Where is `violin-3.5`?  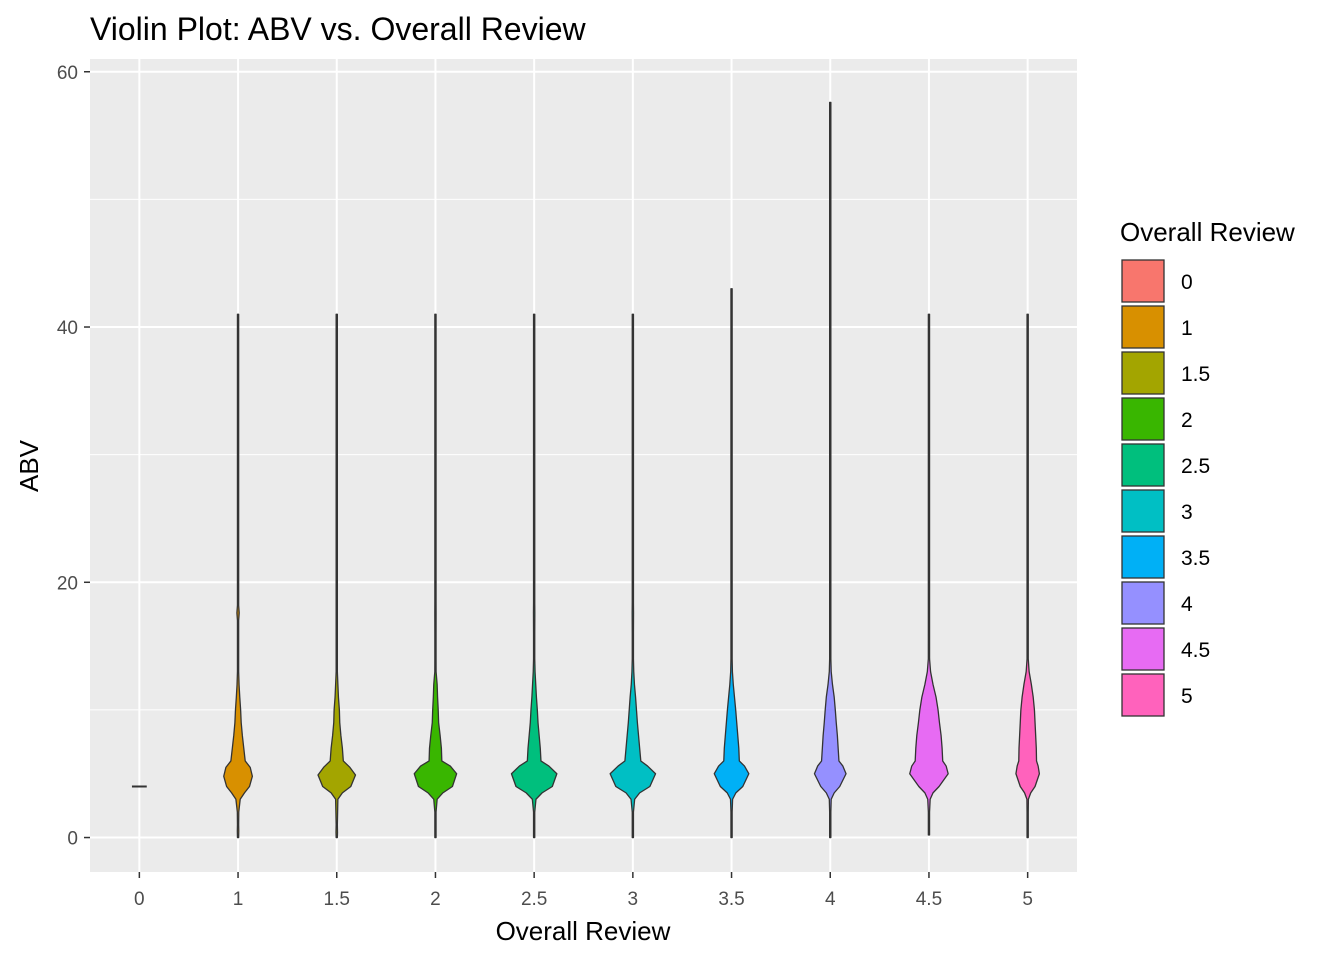
violin-3.5 is located at coordinates (731, 563).